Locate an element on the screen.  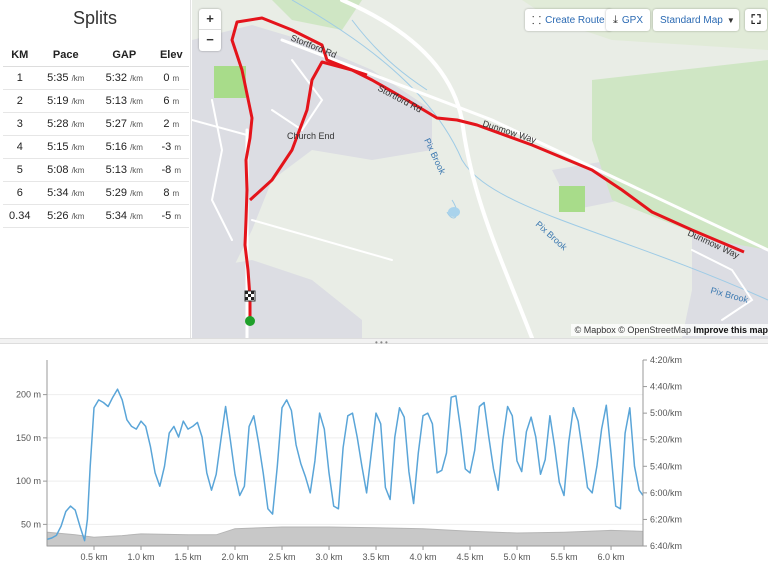
split-row: 1 5:35 /km 5:32 /km 0 m is located at coordinates (96, 78).